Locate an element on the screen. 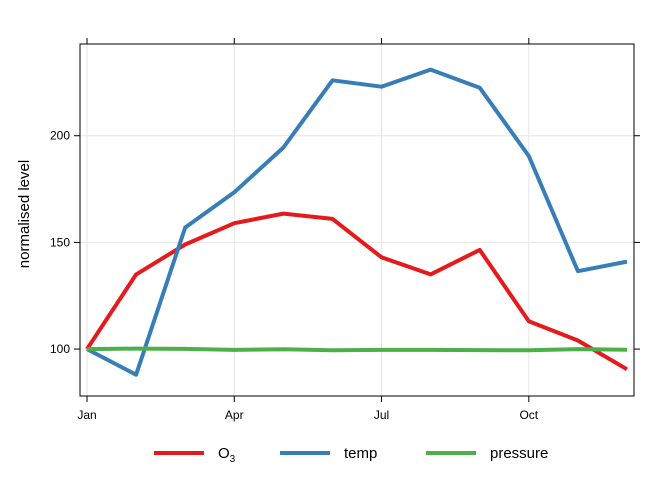  legend-label: O3 is located at coordinates (227, 455).